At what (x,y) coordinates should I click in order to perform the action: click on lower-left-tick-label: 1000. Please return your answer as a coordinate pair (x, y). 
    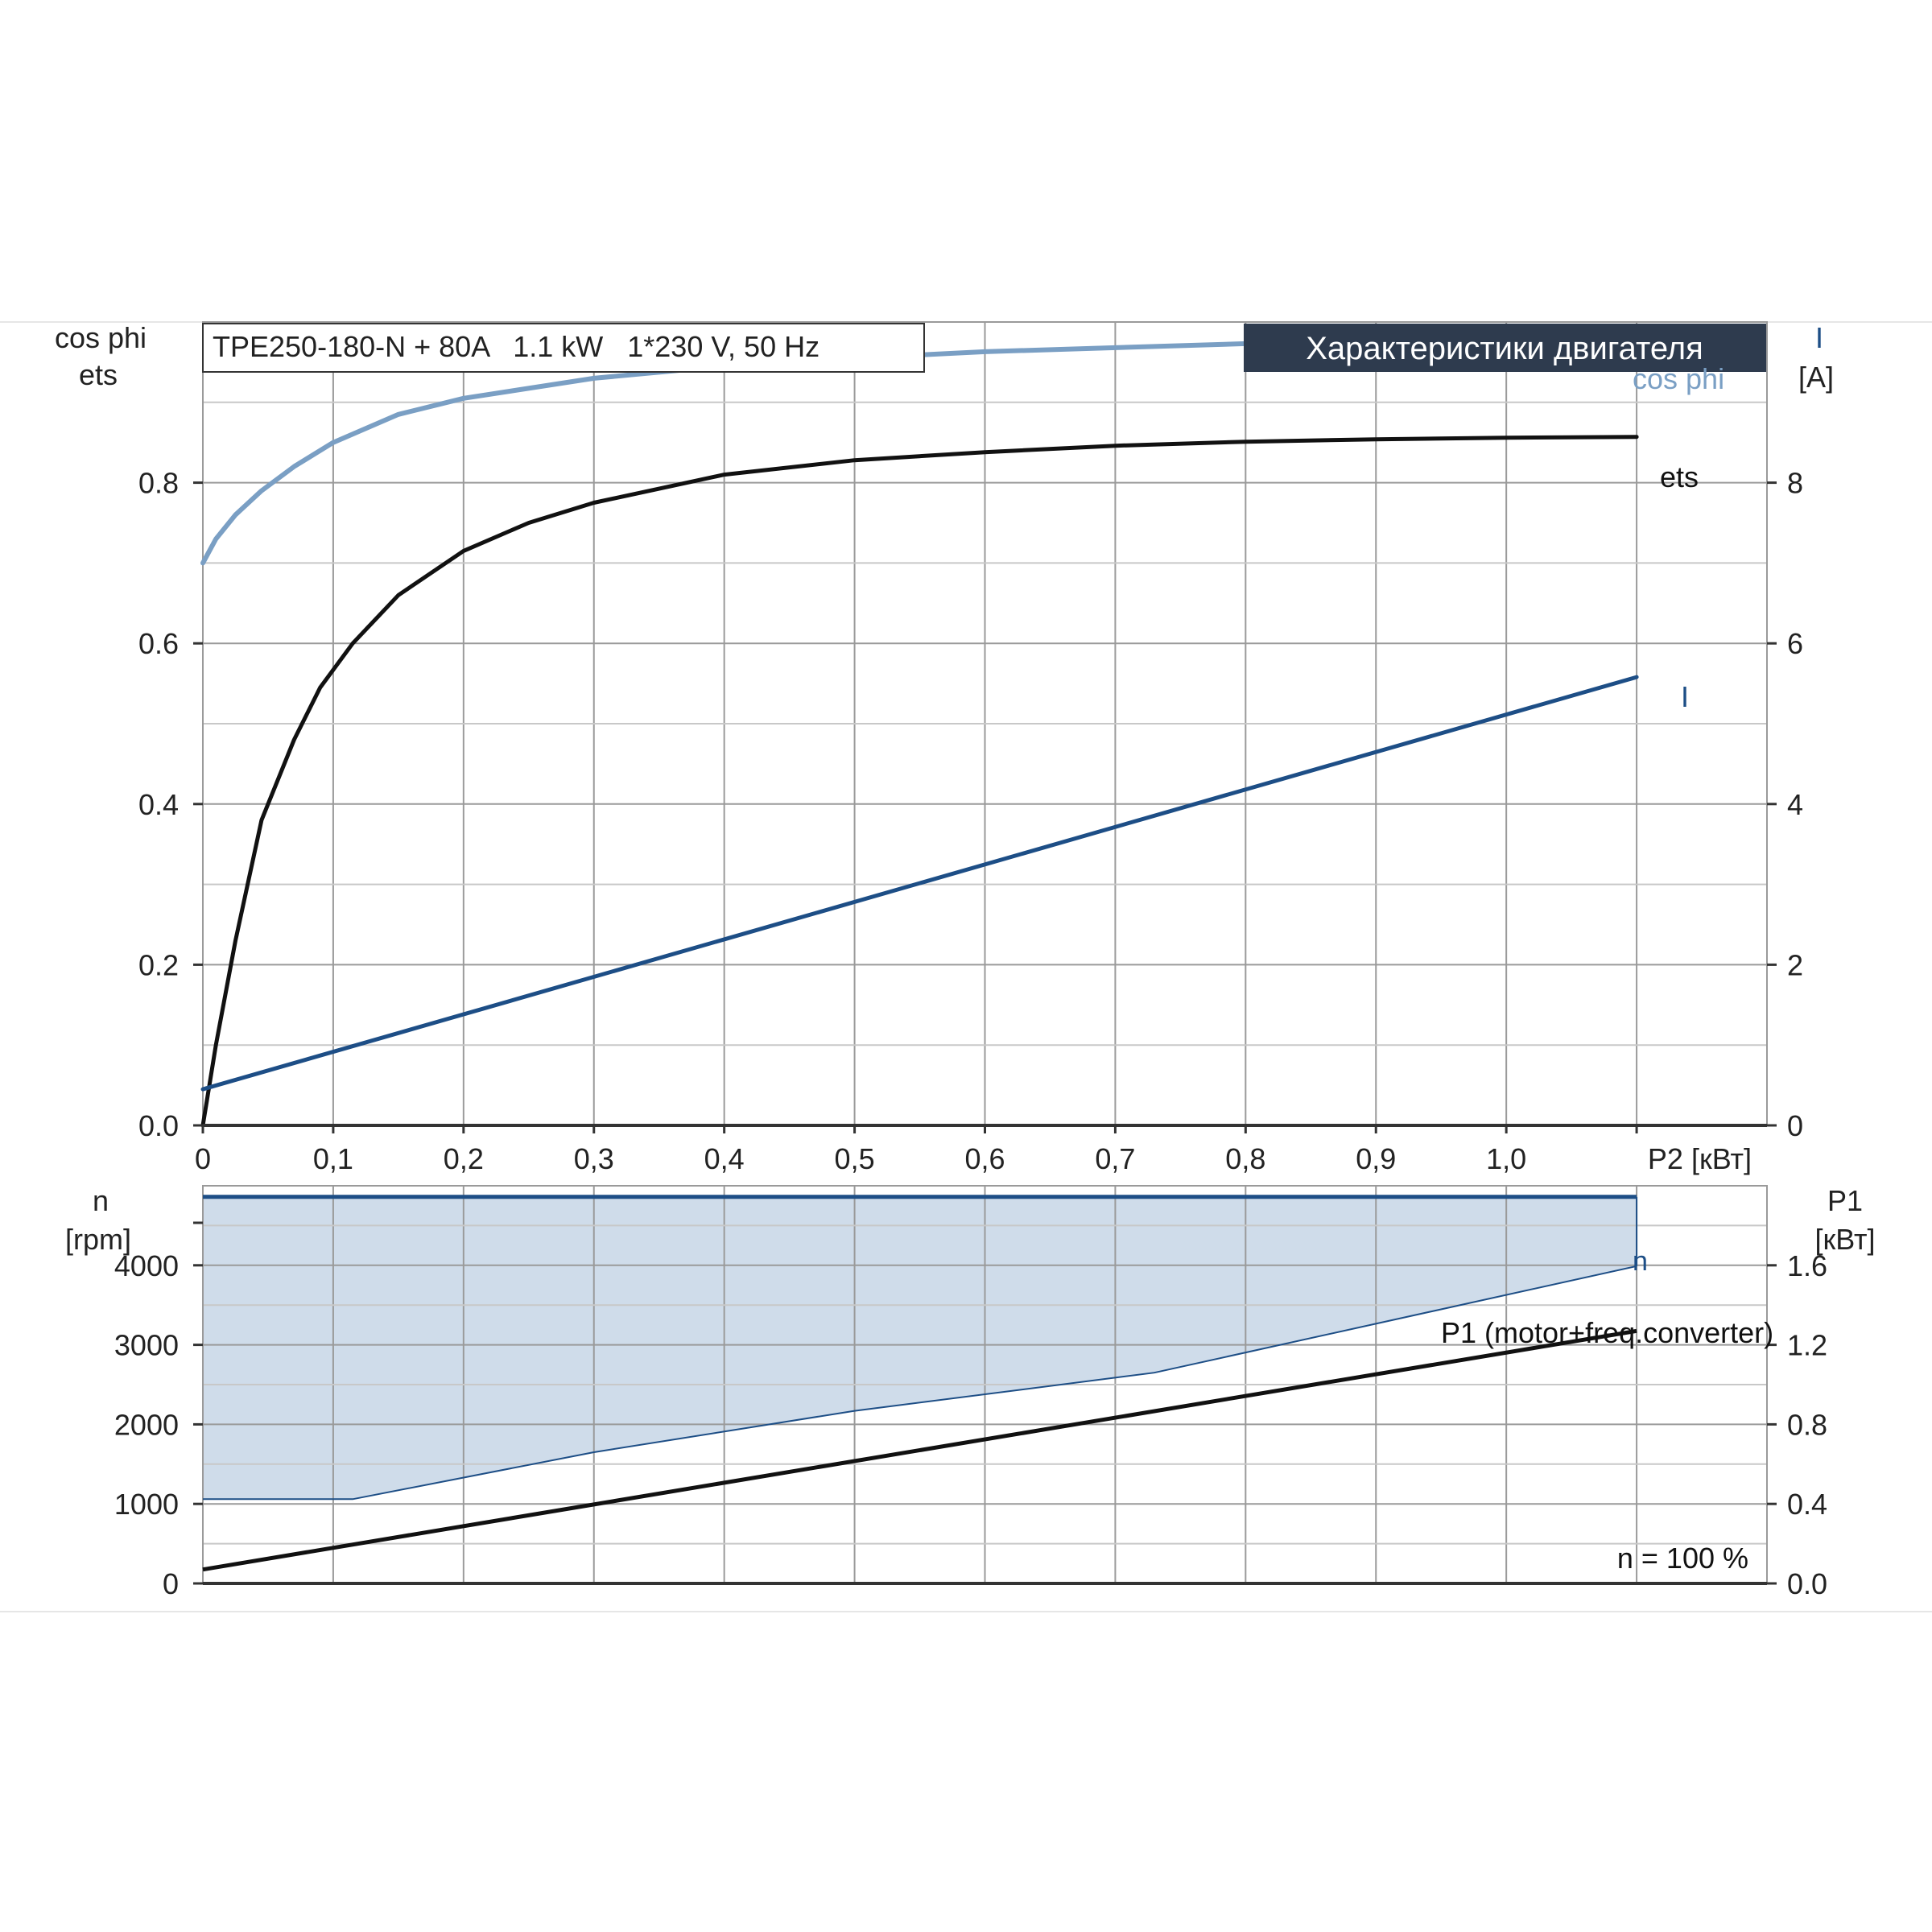
    Looking at the image, I should click on (146, 1504).